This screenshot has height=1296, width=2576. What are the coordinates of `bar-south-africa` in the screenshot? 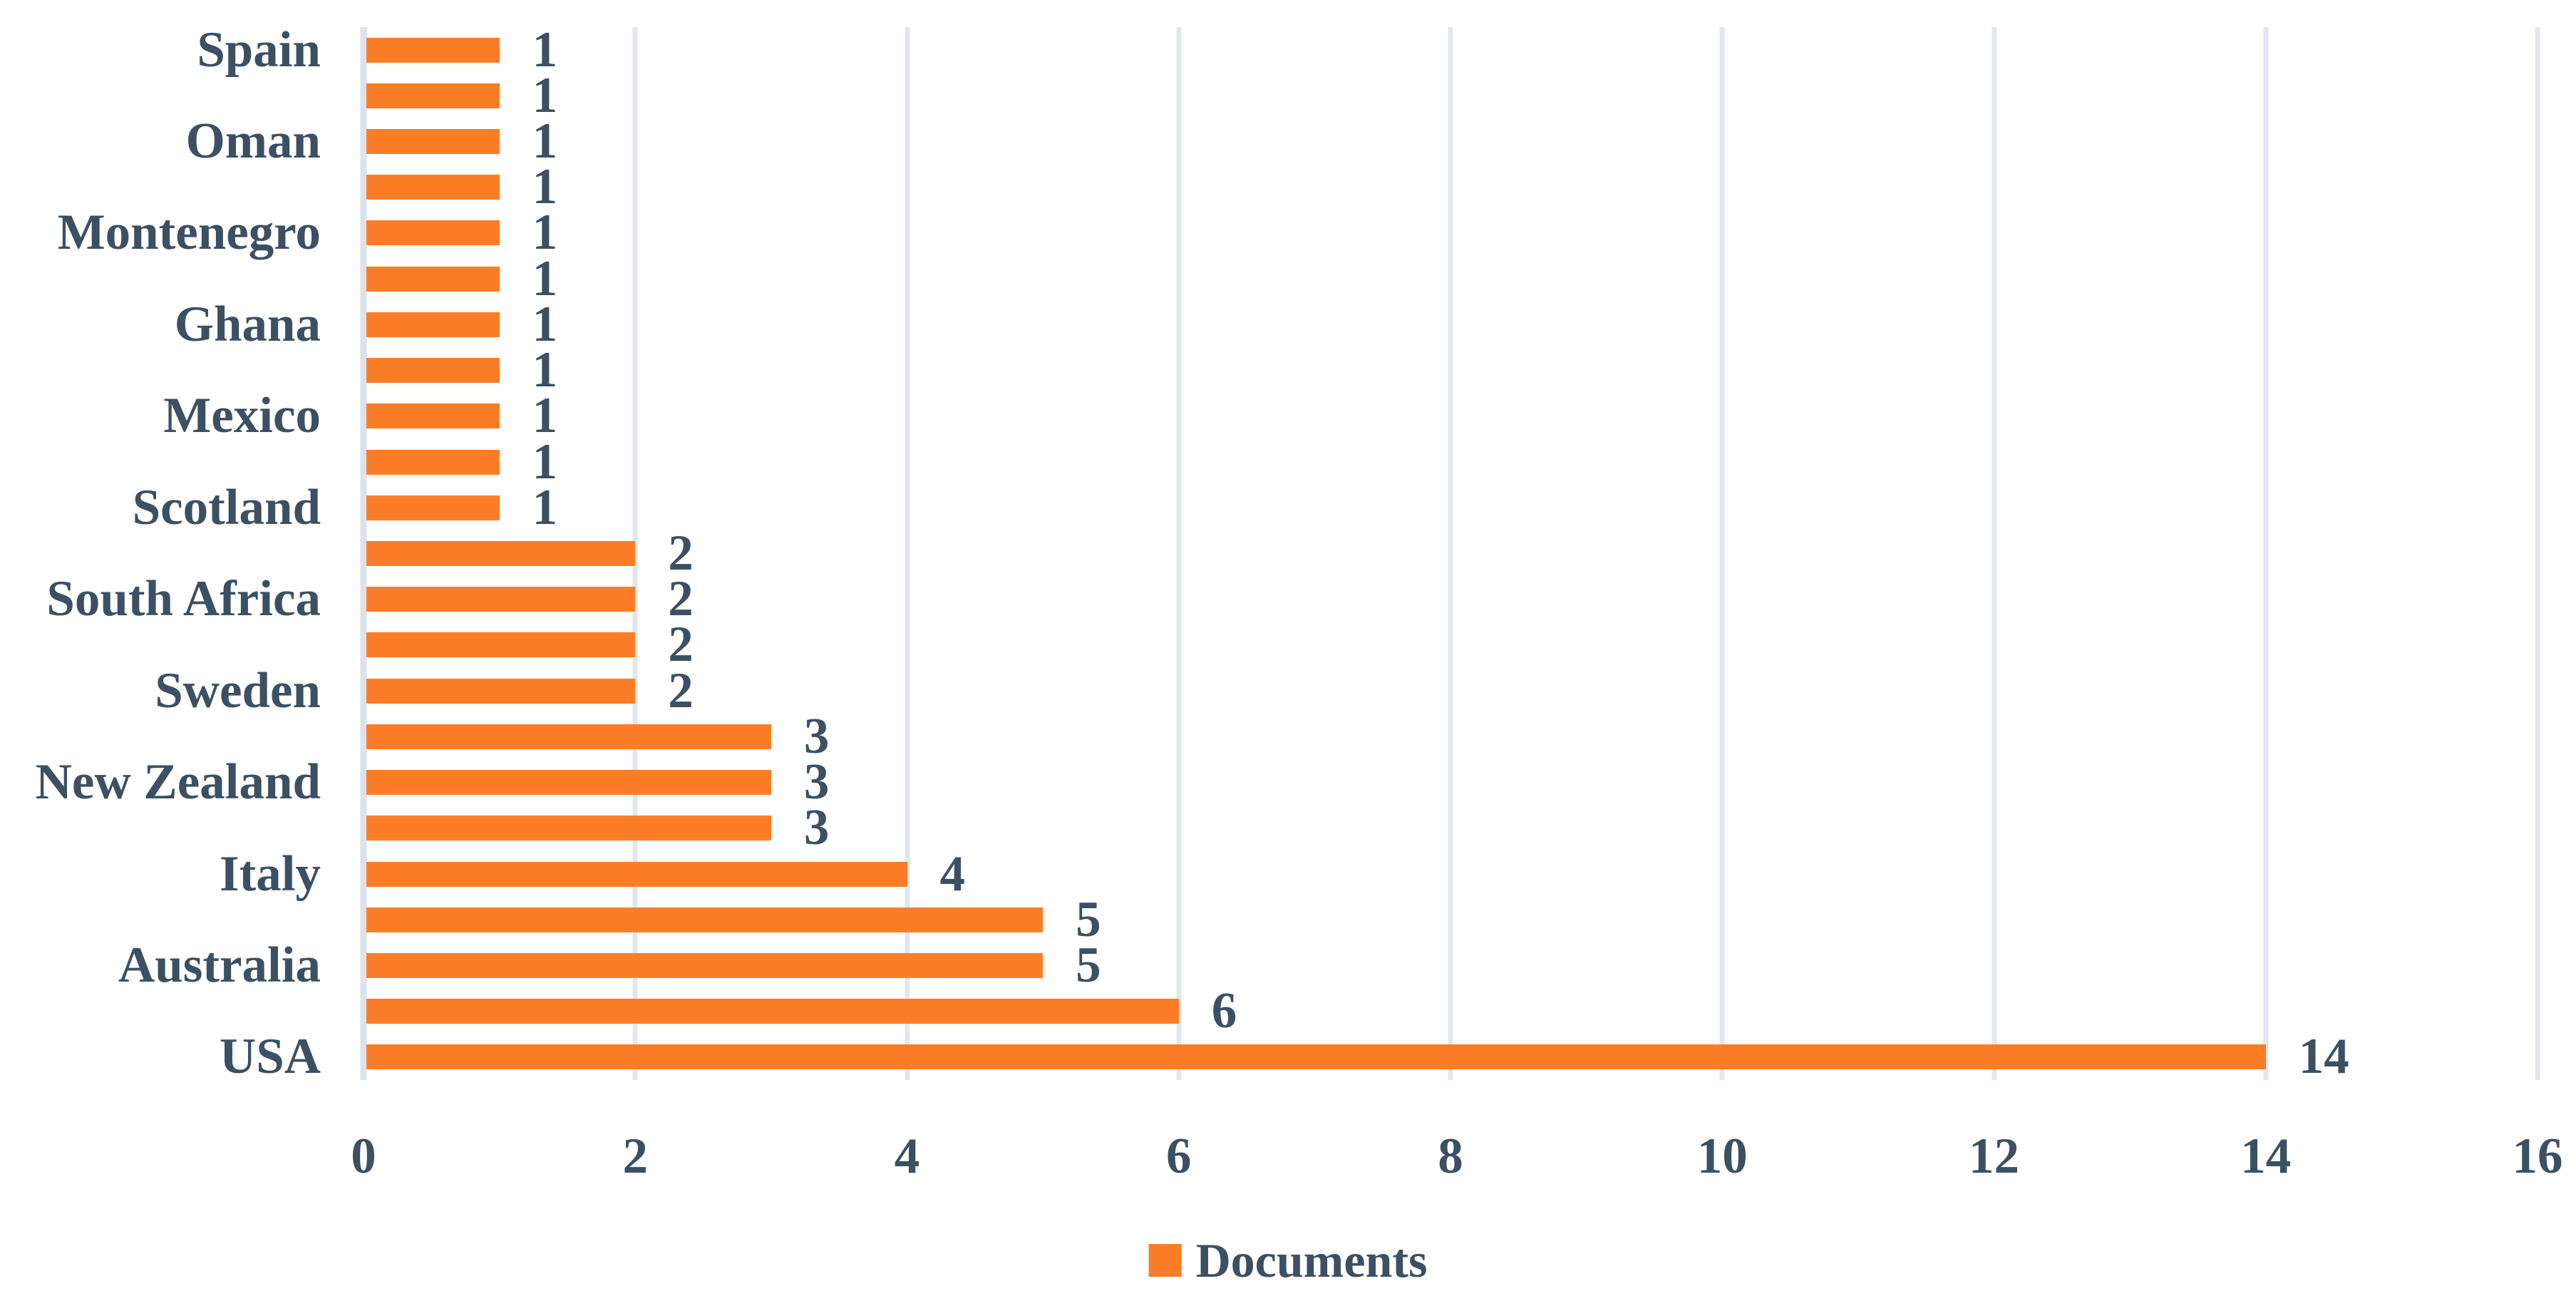 It's located at (501, 599).